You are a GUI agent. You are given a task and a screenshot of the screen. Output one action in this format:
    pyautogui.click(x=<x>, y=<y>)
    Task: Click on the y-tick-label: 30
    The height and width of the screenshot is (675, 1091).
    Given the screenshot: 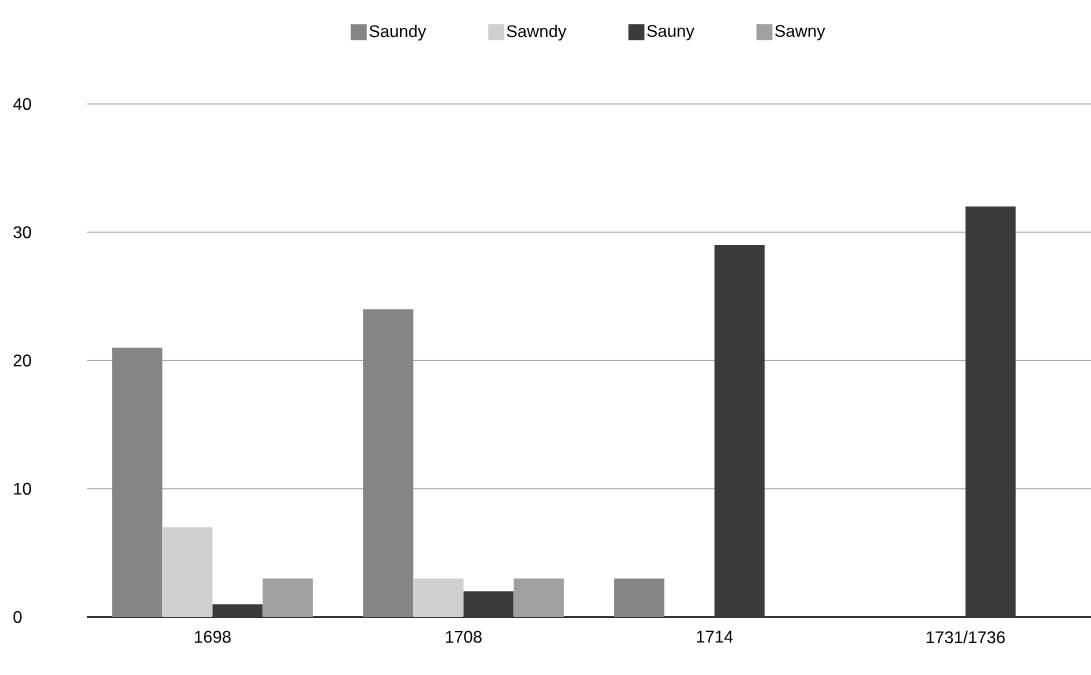 What is the action you would take?
    pyautogui.click(x=22, y=232)
    